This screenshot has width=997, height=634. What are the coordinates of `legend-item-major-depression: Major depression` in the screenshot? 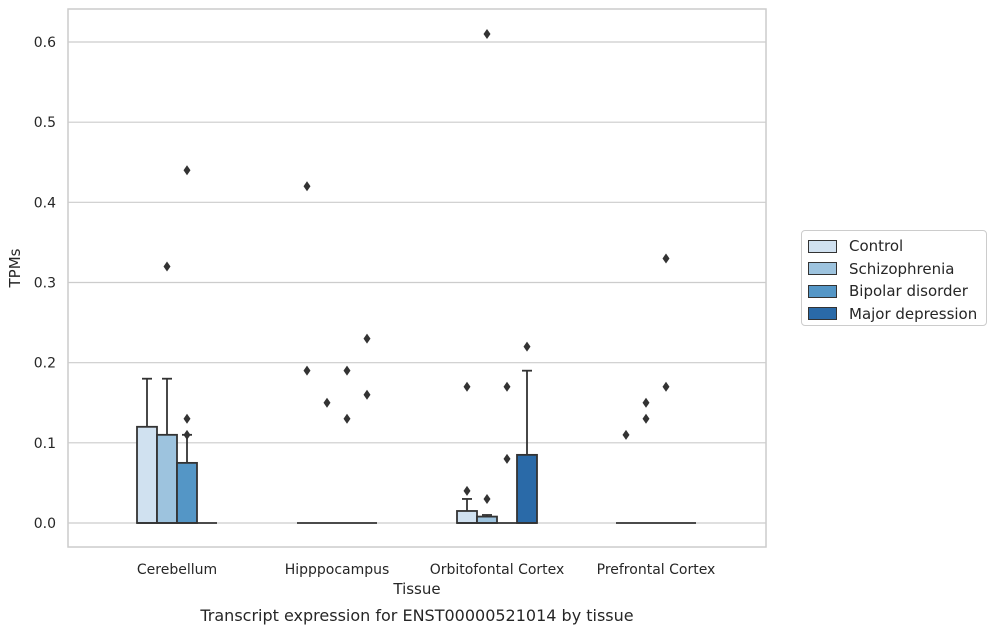 It's located at (894, 314).